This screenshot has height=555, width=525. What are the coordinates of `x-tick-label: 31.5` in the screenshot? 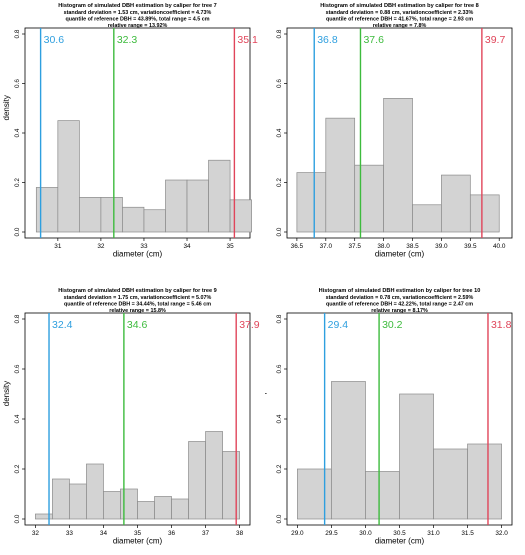 It's located at (467, 533).